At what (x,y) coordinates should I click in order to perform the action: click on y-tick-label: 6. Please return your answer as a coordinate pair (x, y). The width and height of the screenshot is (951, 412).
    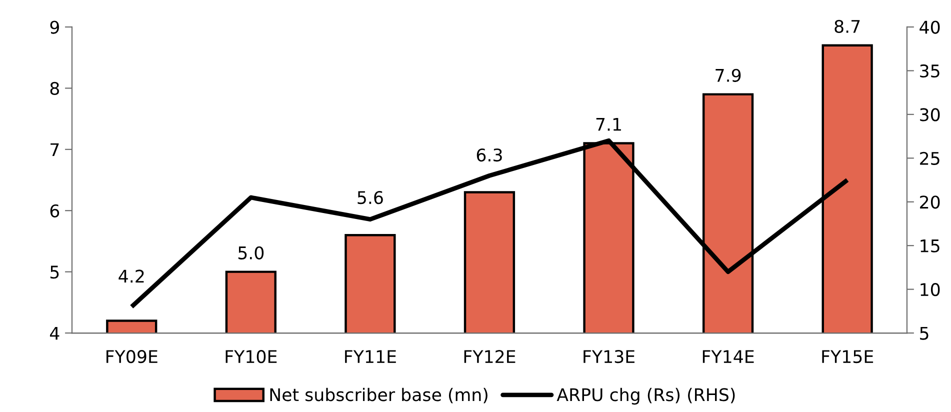
    Looking at the image, I should click on (55, 211).